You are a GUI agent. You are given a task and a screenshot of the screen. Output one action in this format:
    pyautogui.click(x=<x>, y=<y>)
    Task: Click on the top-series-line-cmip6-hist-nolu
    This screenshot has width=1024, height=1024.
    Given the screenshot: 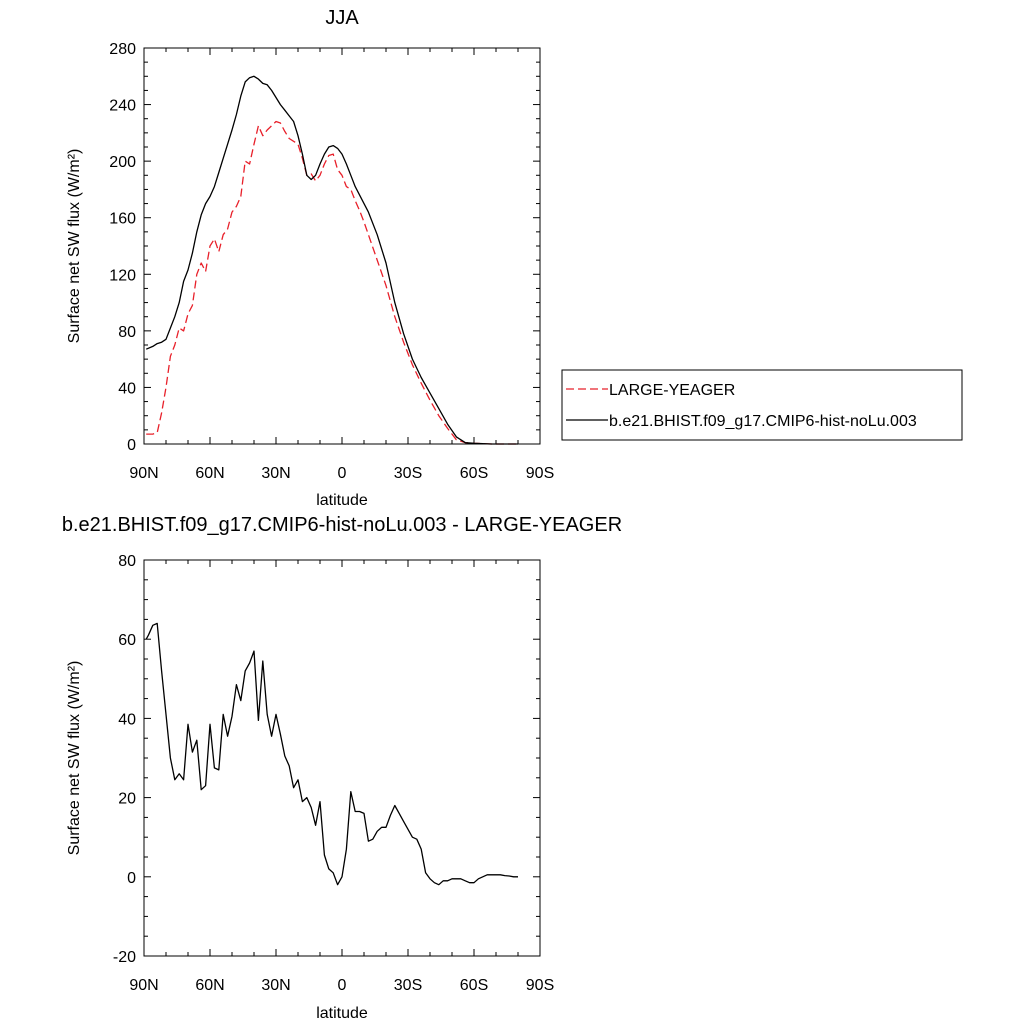 What is the action you would take?
    pyautogui.click(x=331, y=260)
    